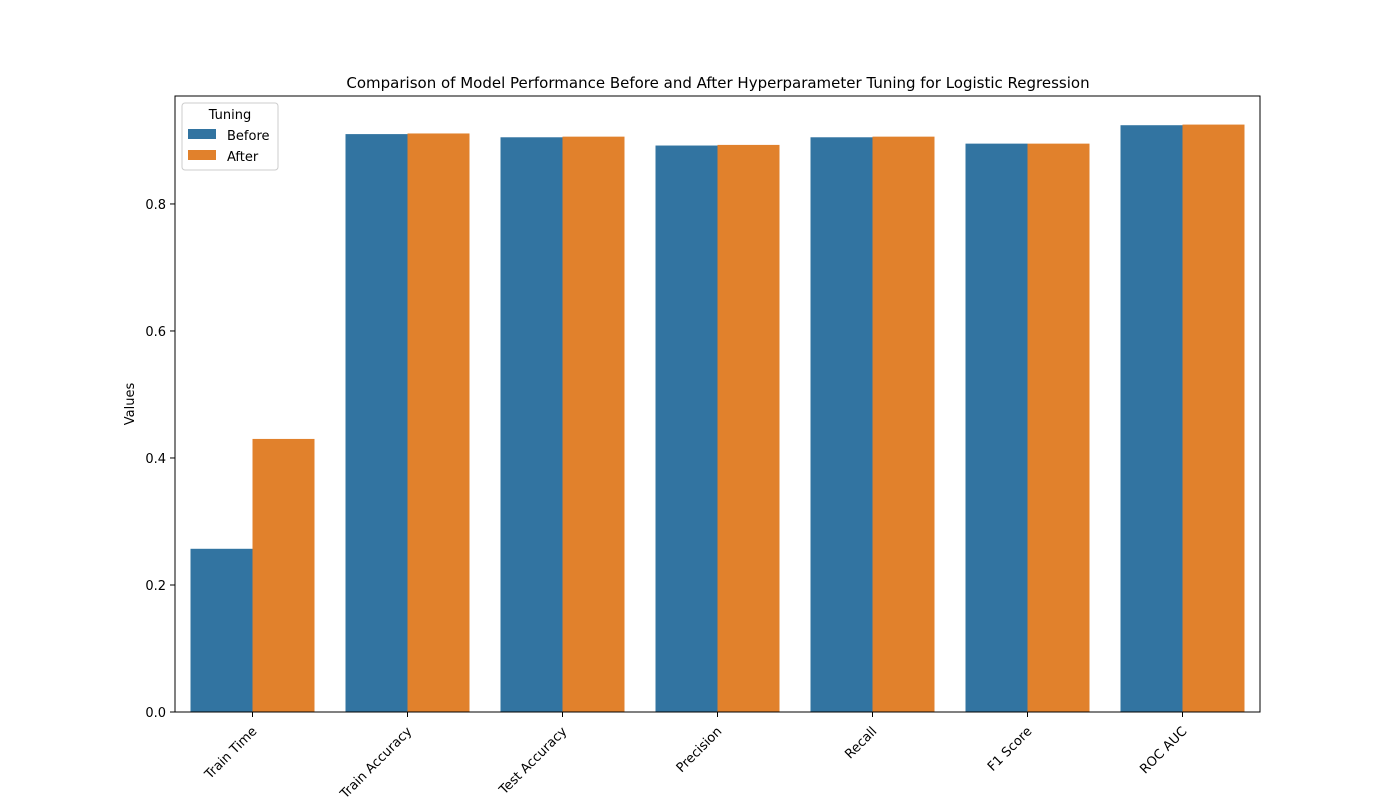 The width and height of the screenshot is (1400, 800). What do you see at coordinates (1213, 418) in the screenshot?
I see `bar-after-roc-auc` at bounding box center [1213, 418].